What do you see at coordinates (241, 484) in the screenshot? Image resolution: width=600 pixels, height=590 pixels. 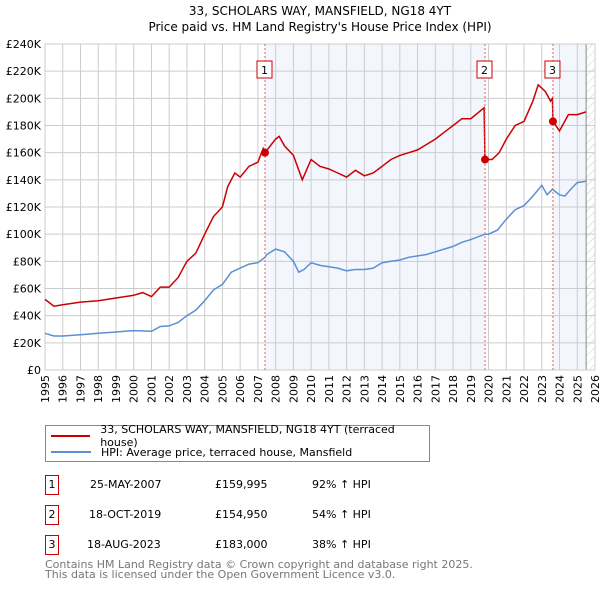 I see `sale-price: £159,995` at bounding box center [241, 484].